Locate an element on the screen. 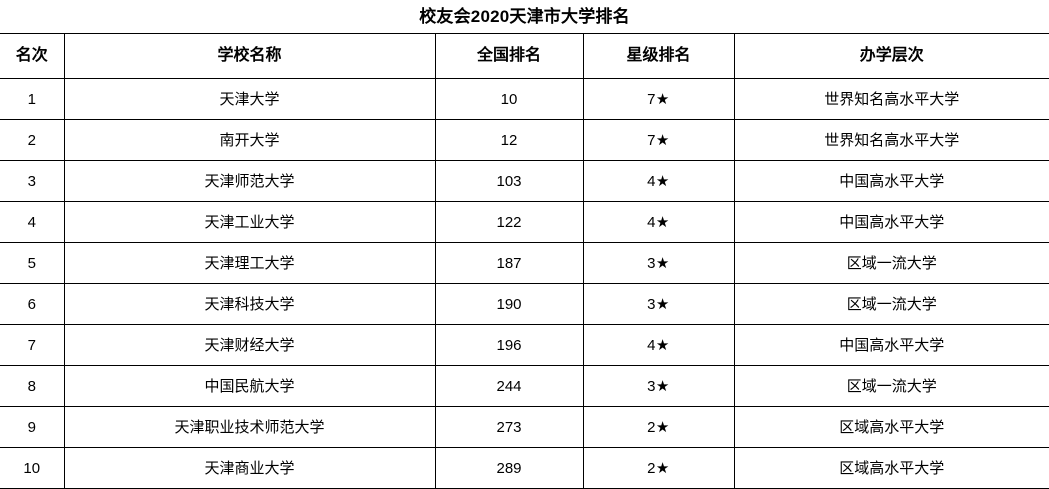 The width and height of the screenshot is (1049, 489). cell-rank-value: 4 is located at coordinates (32, 222).